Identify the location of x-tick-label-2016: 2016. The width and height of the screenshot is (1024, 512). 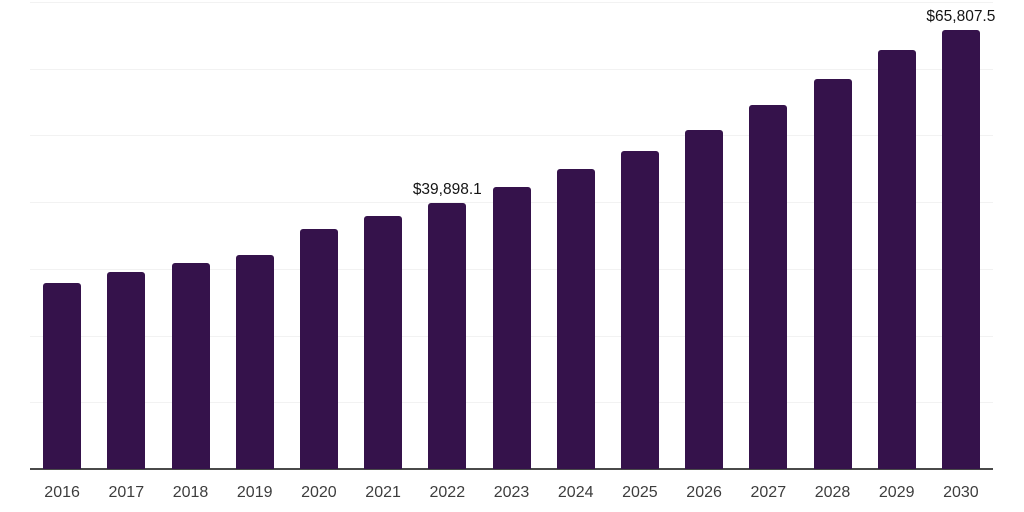
(62, 492).